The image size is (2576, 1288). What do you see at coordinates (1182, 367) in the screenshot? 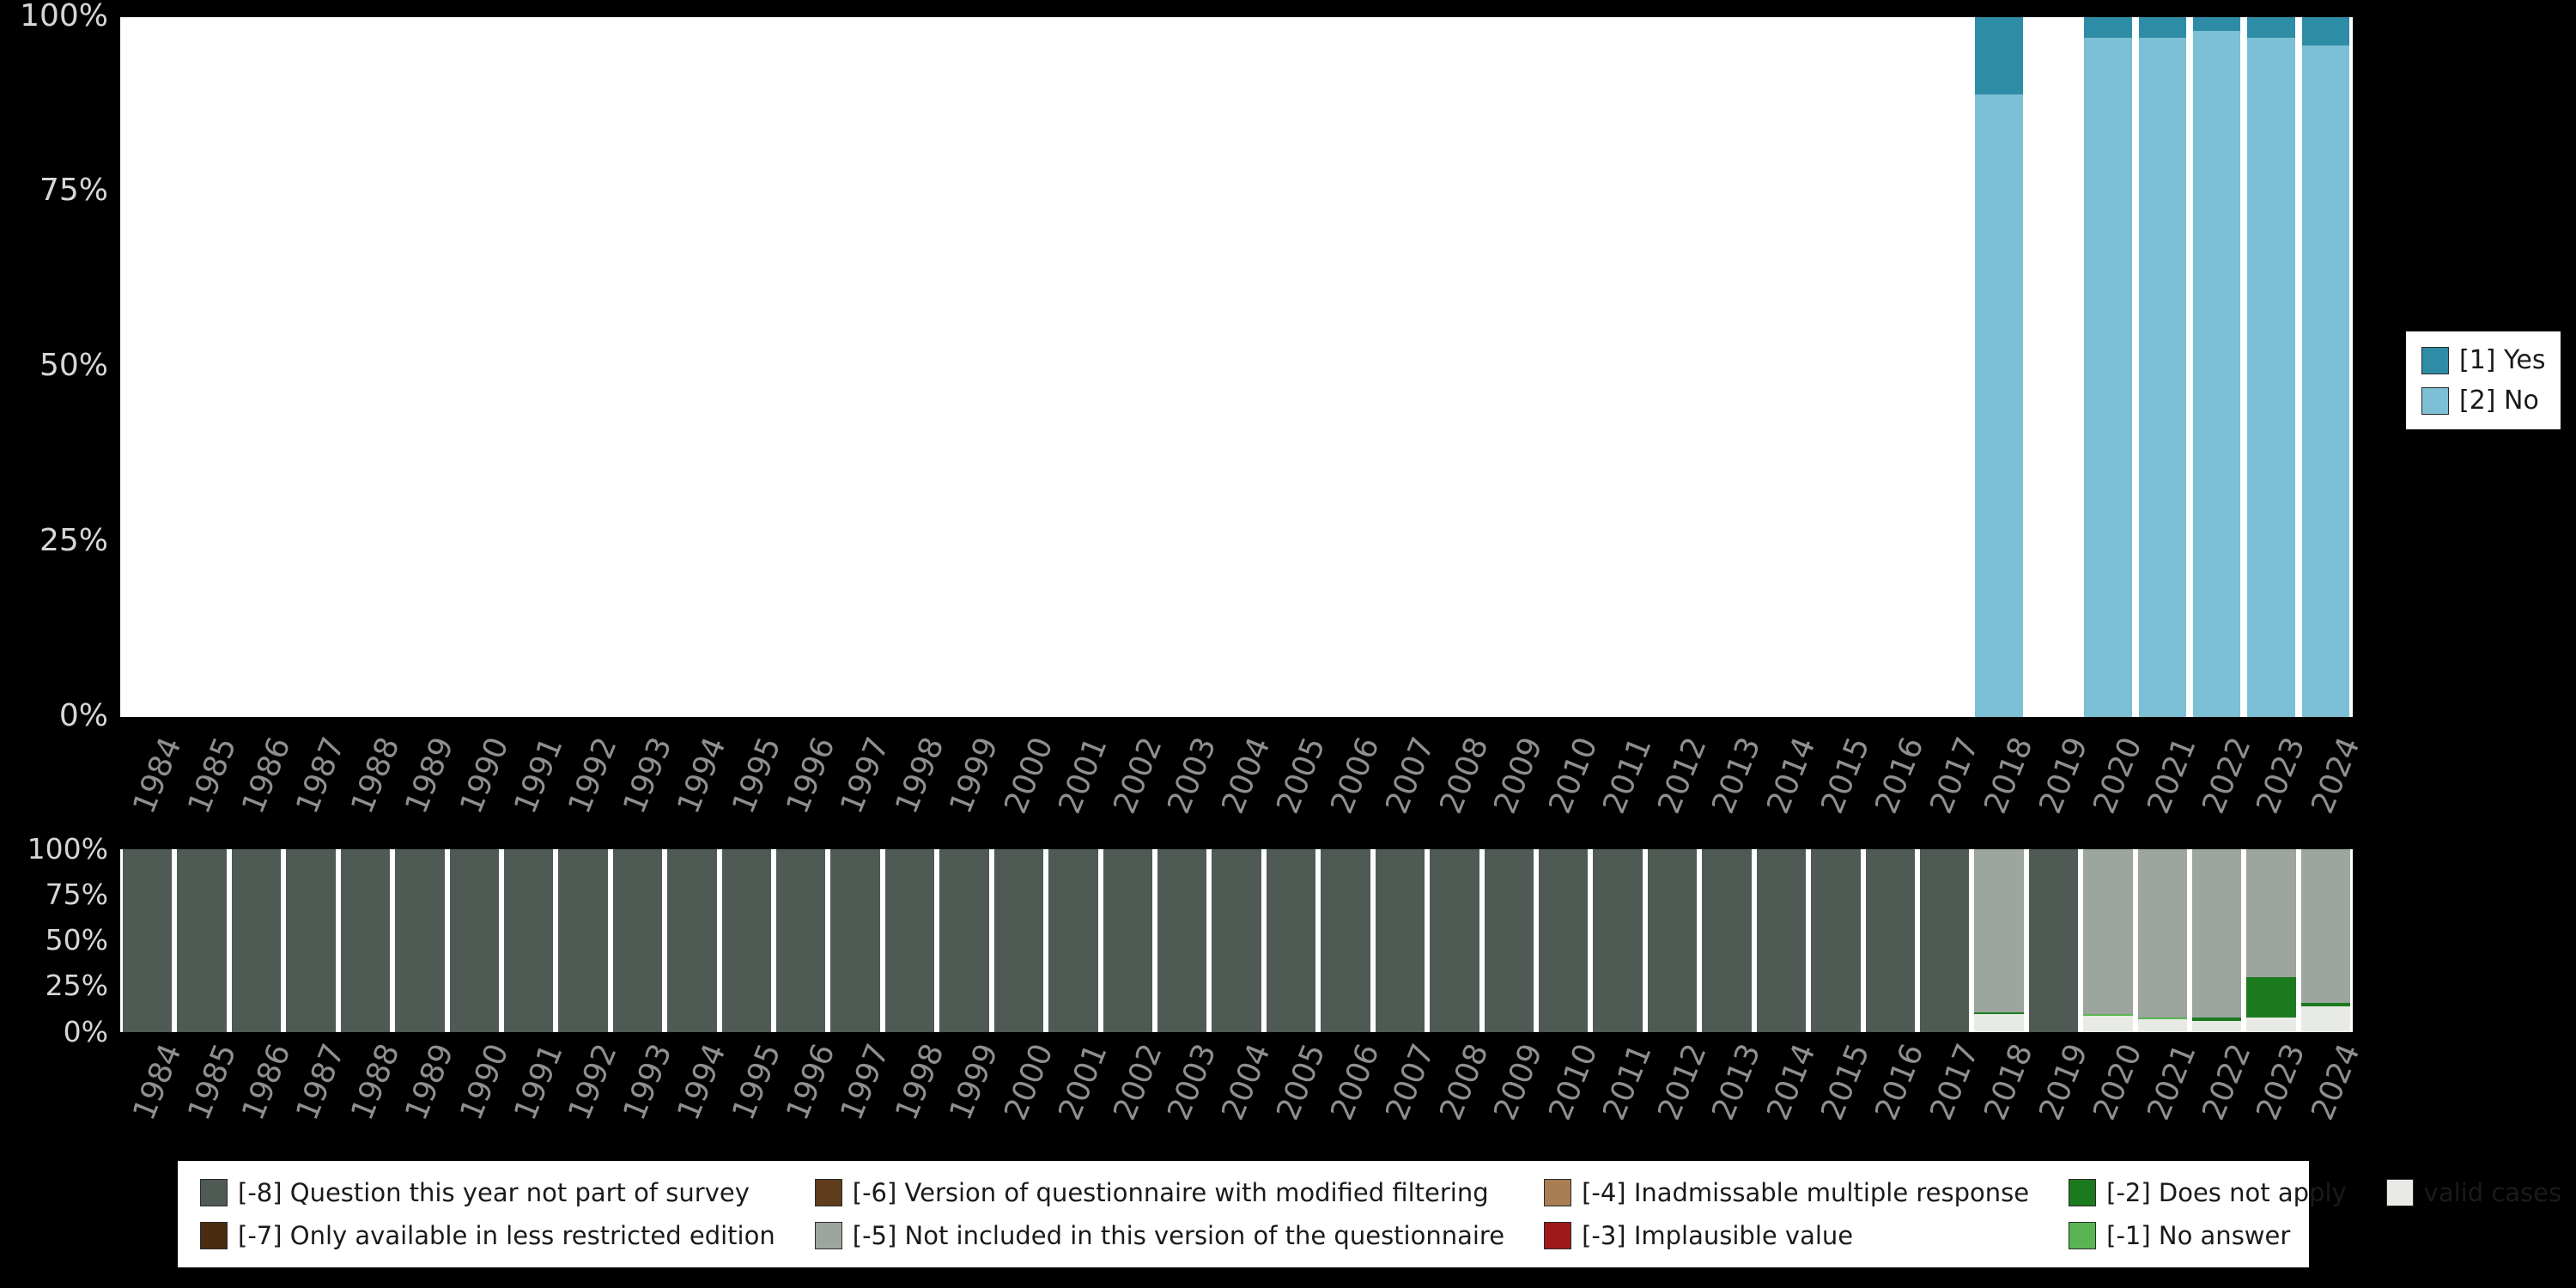
I see `bar-2003` at bounding box center [1182, 367].